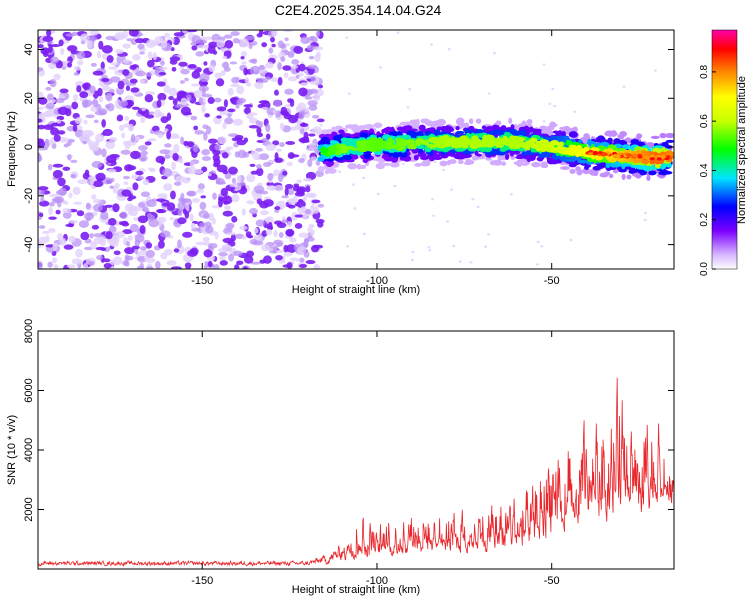 This screenshot has height=600, width=750. What do you see at coordinates (202, 581) in the screenshot?
I see `bottom-x-tick-label: -150` at bounding box center [202, 581].